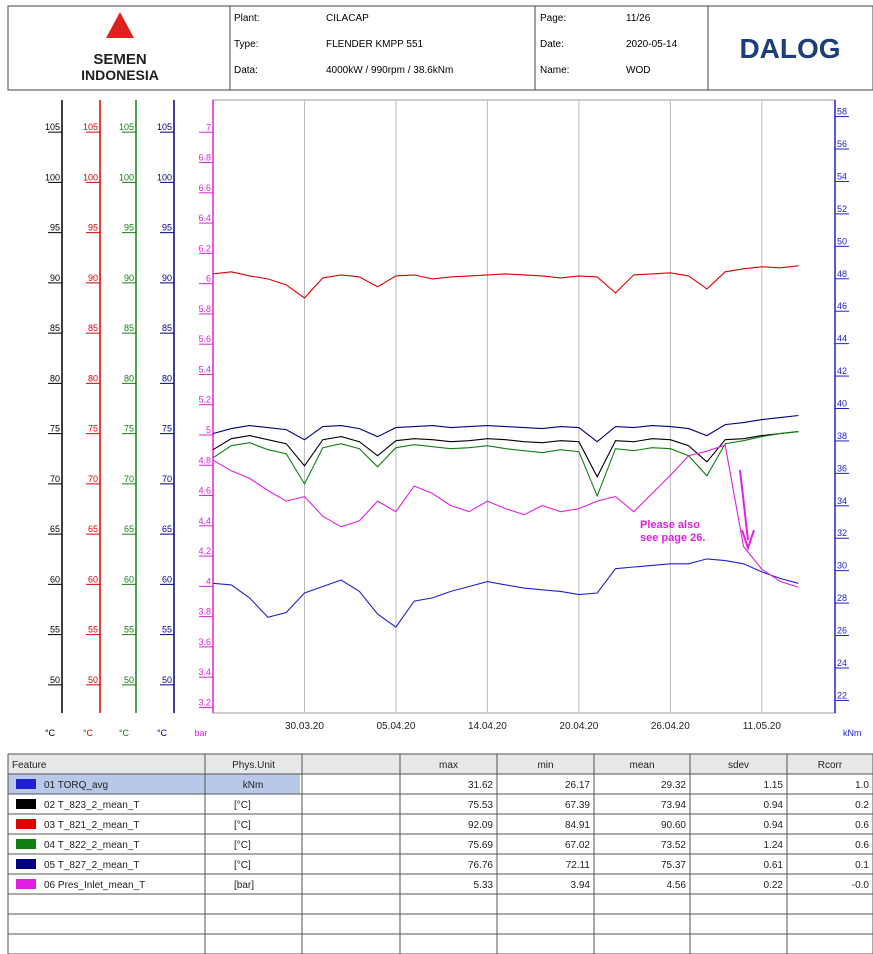 The height and width of the screenshot is (954, 873). I want to click on field-value: 11/26, so click(638, 18).